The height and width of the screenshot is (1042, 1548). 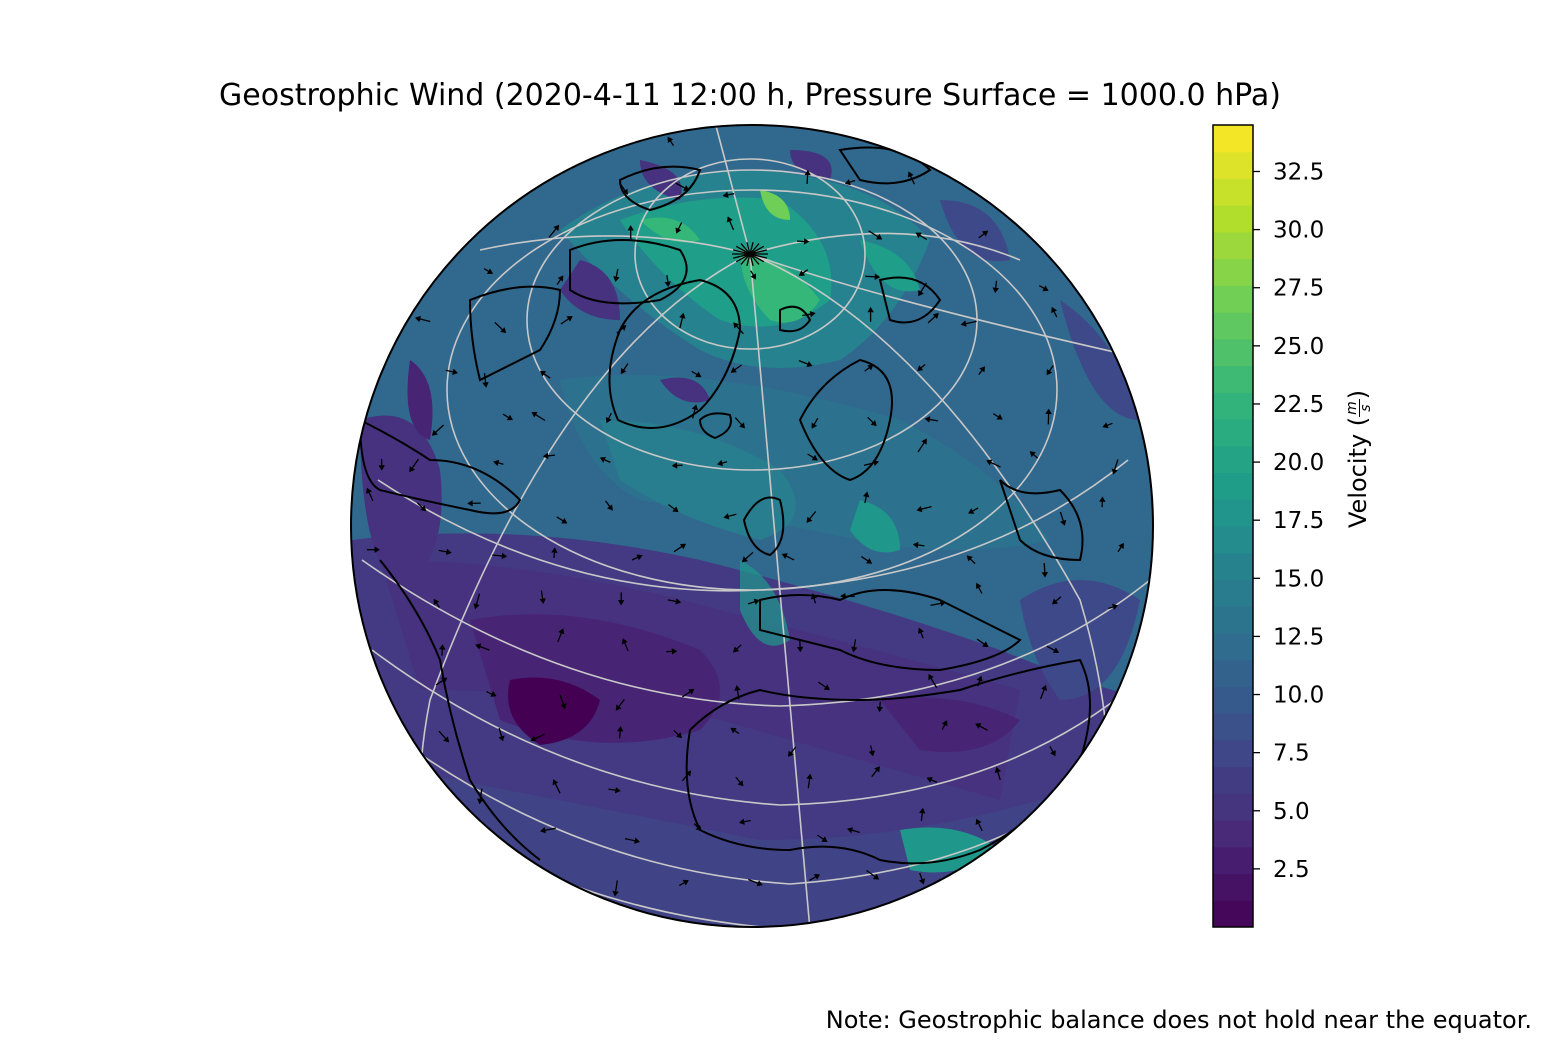 What do you see at coordinates (1298, 347) in the screenshot?
I see `colorbar-tick-label: 25.0` at bounding box center [1298, 347].